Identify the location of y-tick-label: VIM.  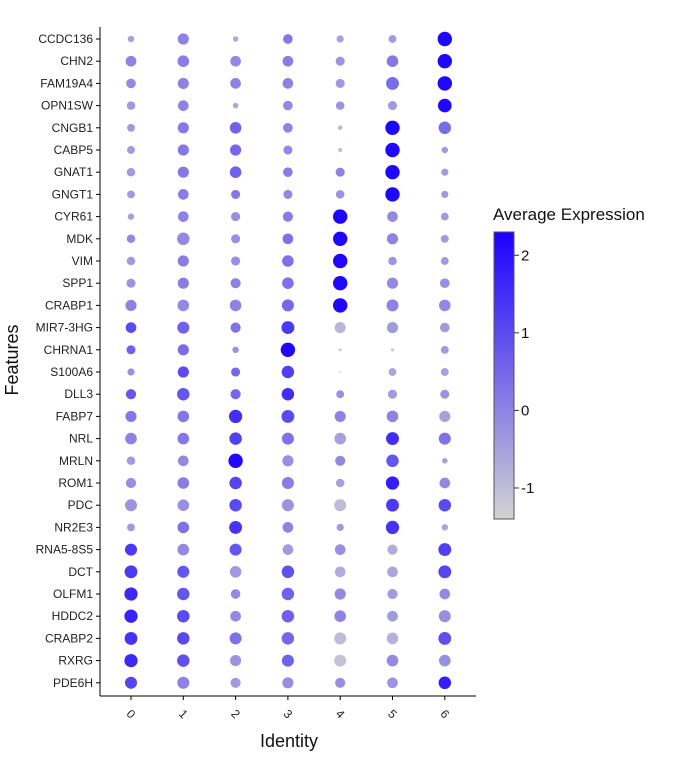
(82, 261).